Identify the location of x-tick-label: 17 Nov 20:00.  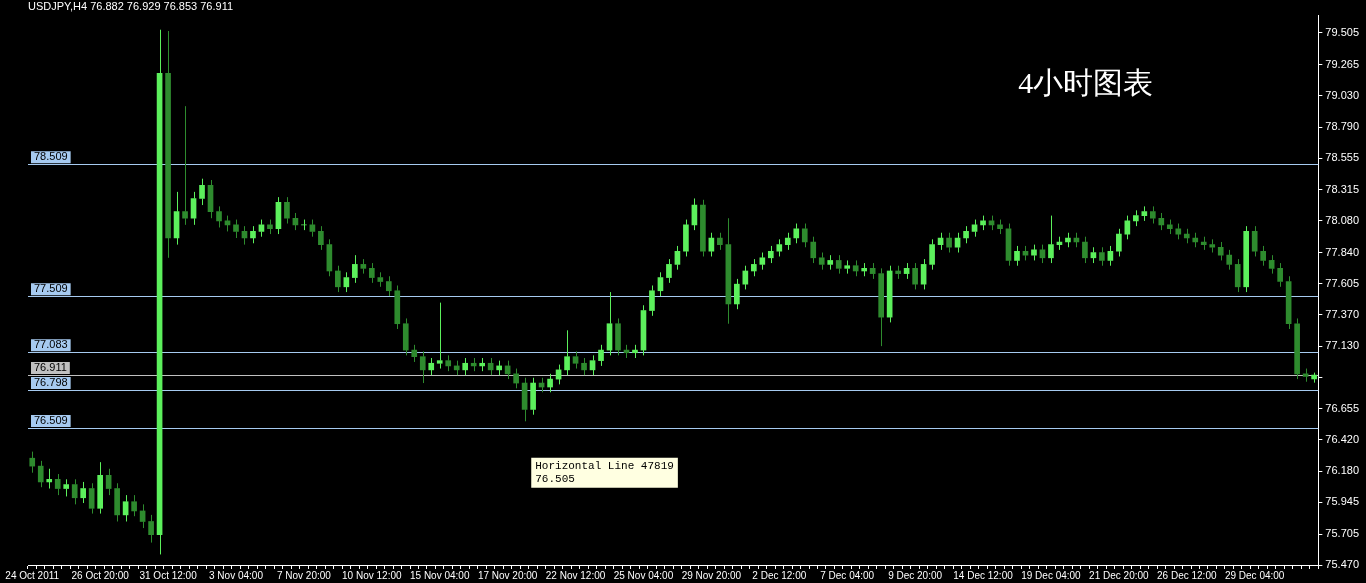
(507, 575).